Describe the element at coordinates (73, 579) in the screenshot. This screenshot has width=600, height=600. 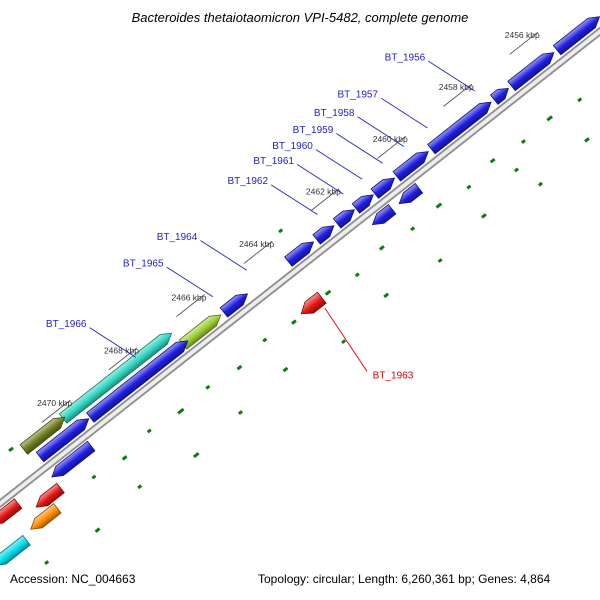
I see `accession-text: Accession: NC_004663` at that location.